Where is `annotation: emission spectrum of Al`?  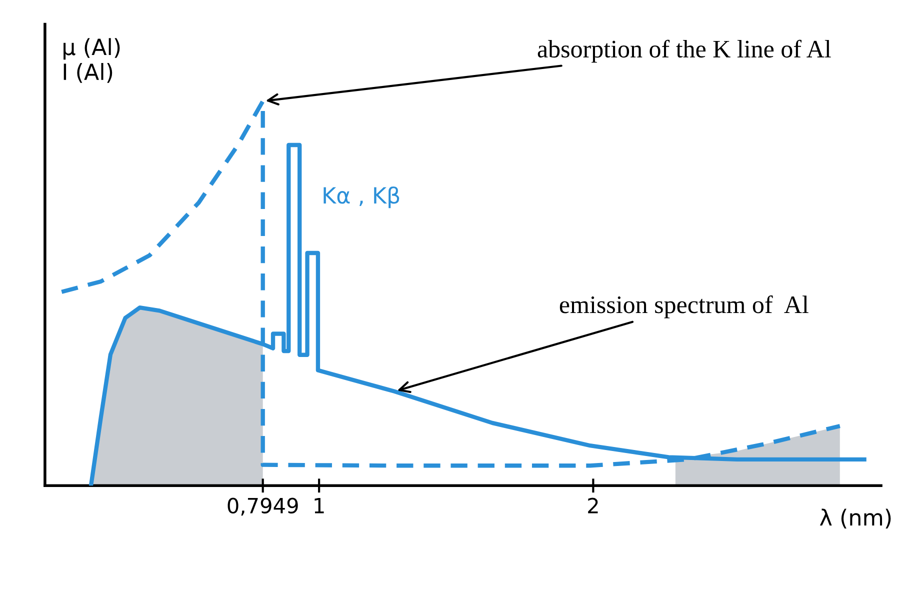
annotation: emission spectrum of Al is located at coordinates (684, 306).